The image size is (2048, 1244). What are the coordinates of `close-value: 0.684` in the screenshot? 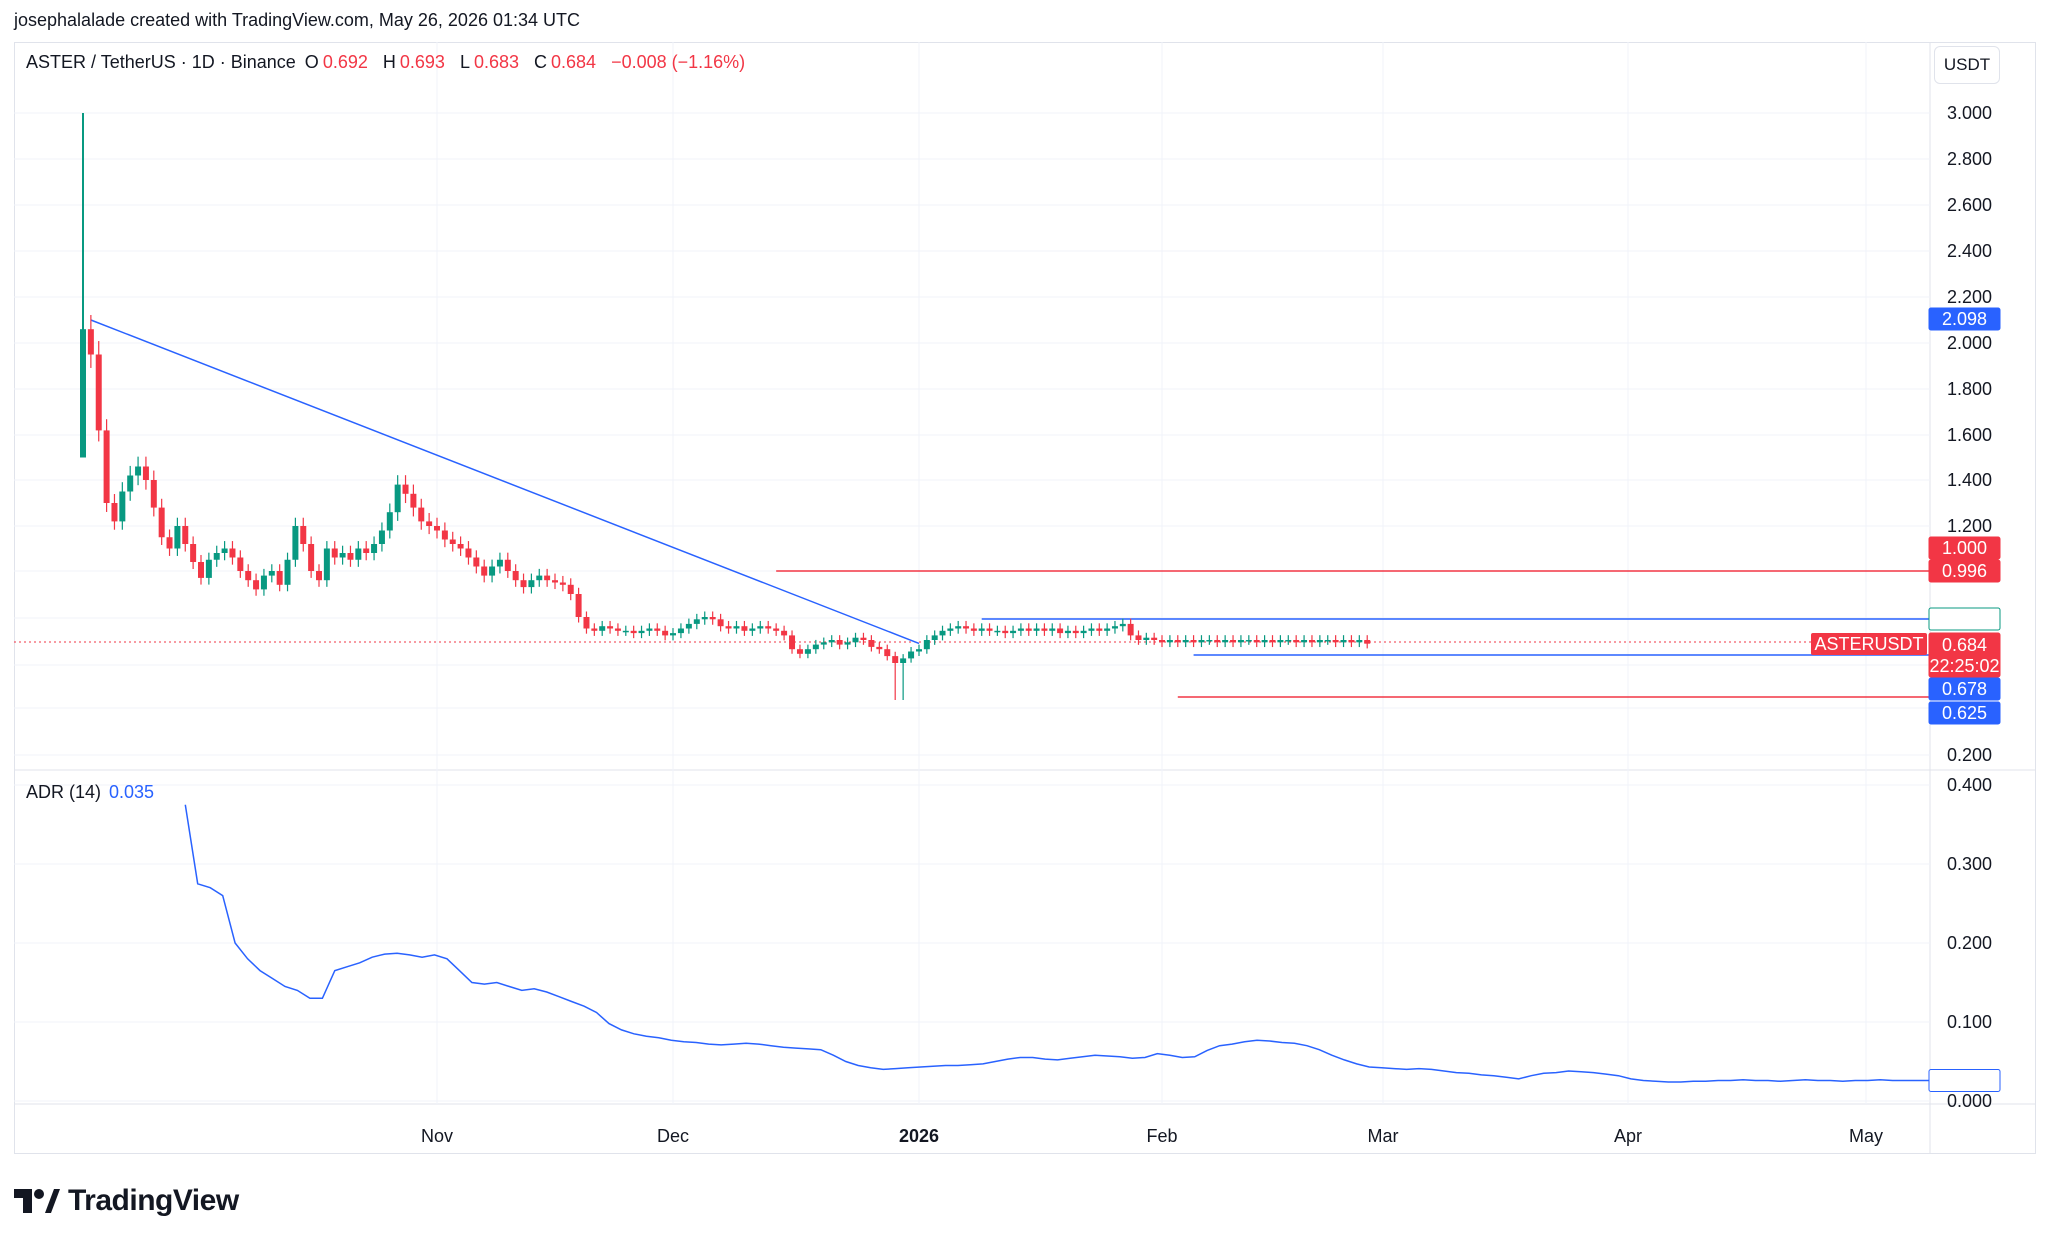 It's located at (574, 62).